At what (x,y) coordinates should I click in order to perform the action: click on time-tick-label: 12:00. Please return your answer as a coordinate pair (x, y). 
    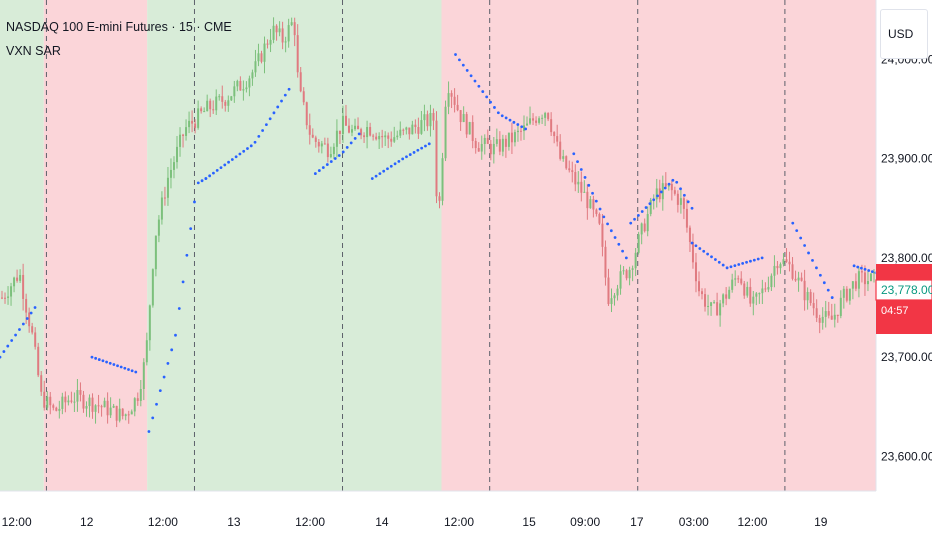
    Looking at the image, I should click on (17, 522).